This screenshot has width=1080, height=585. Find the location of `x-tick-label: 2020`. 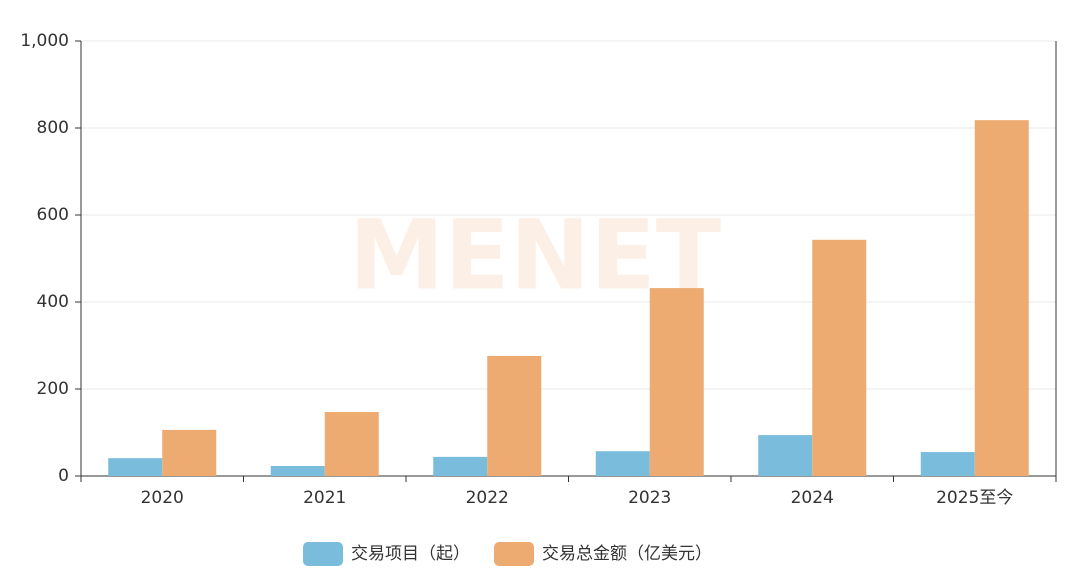

x-tick-label: 2020 is located at coordinates (162, 498).